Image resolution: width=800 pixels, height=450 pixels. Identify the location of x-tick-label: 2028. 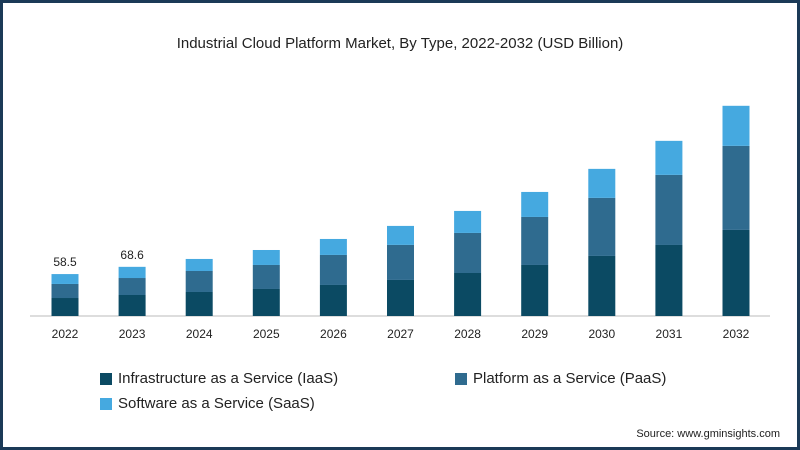
(467, 334).